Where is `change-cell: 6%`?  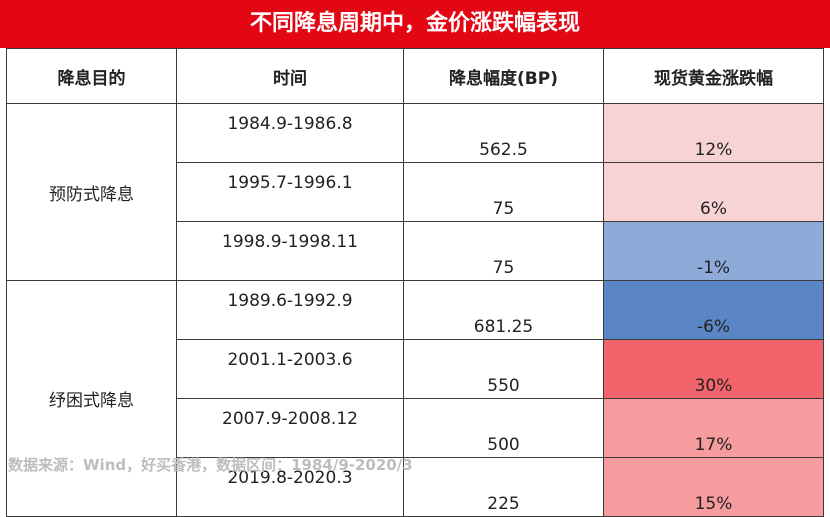
change-cell: 6% is located at coordinates (713, 192).